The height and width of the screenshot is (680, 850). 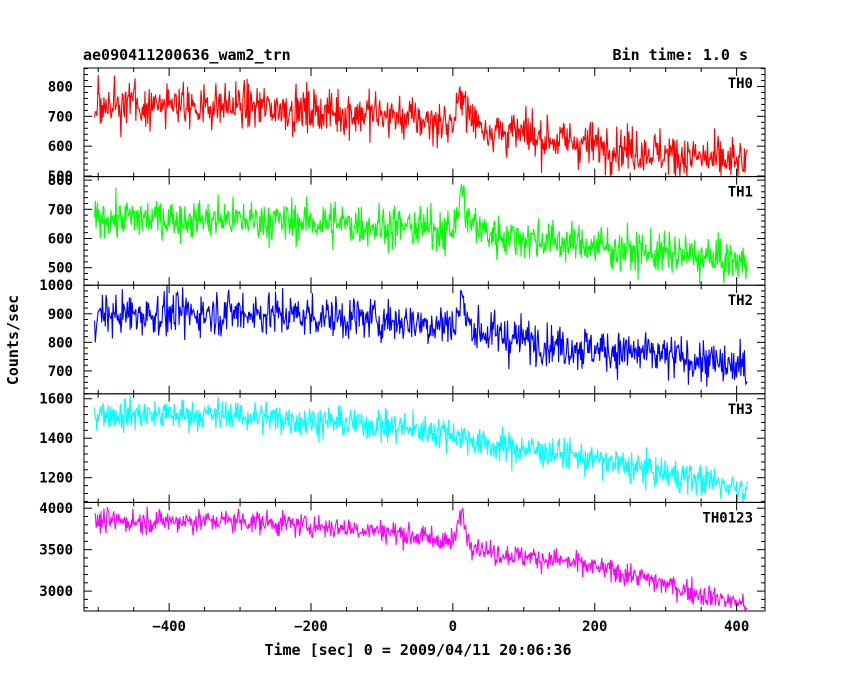 I want to click on y-axis-label: Counts/sec, so click(x=13, y=340).